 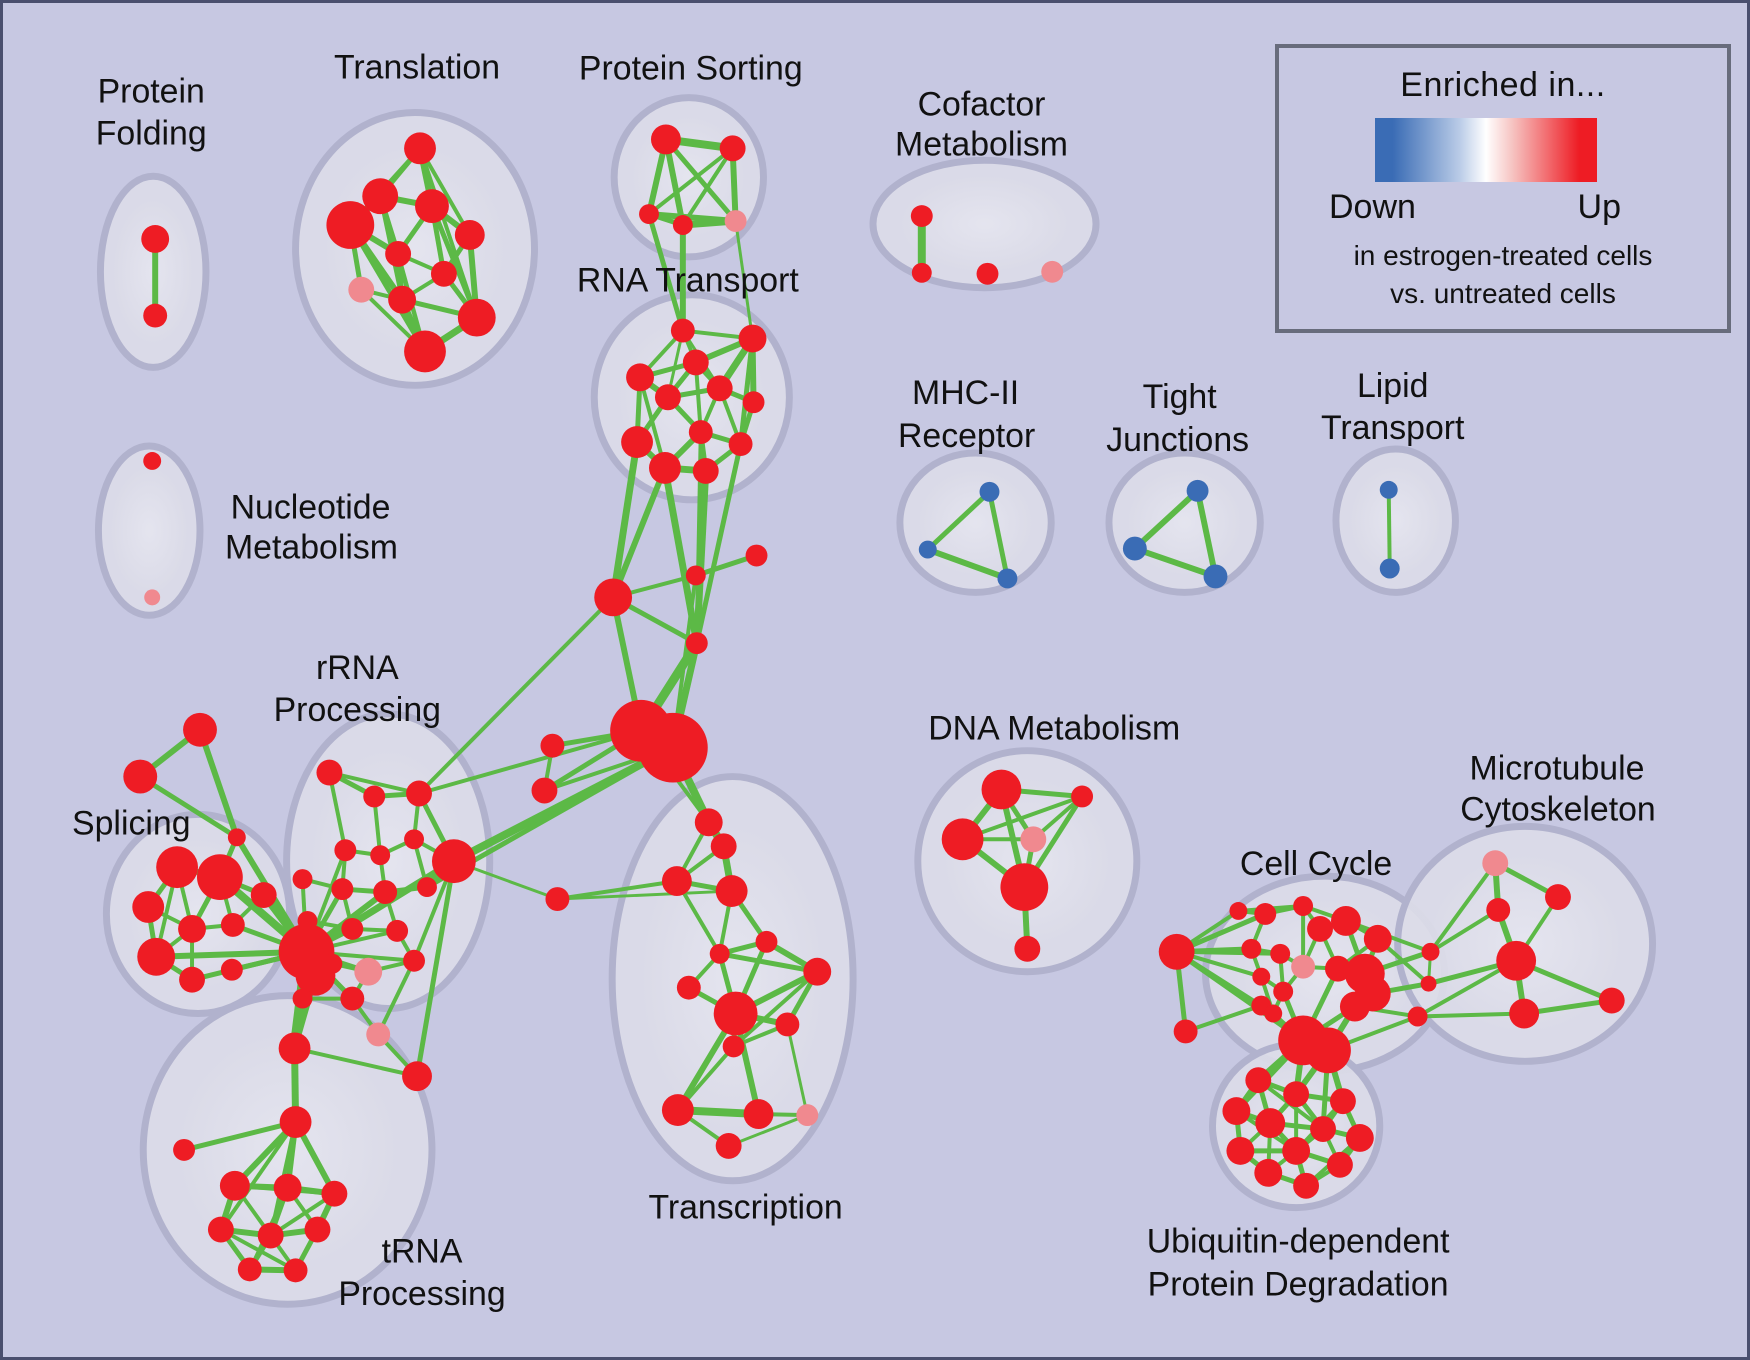 I want to click on node-cf1, so click(x=921, y=272).